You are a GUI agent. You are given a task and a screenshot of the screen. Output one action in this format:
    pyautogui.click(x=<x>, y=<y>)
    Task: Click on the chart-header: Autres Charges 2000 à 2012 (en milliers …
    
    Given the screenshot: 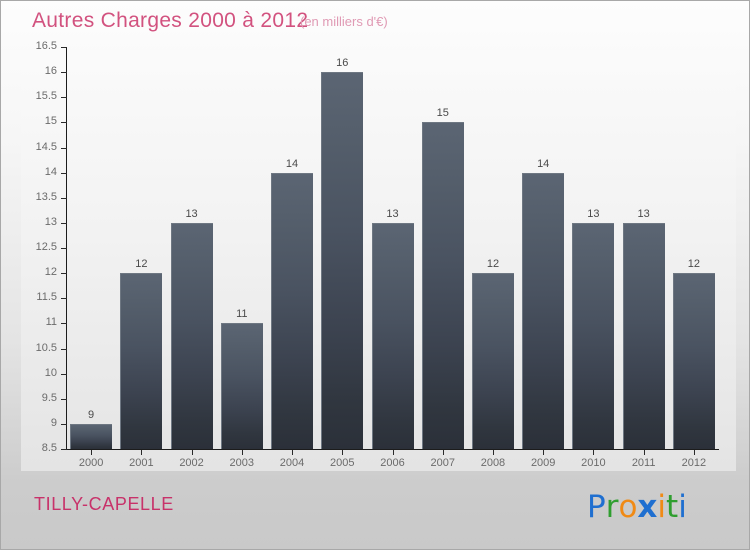 What is the action you would take?
    pyautogui.click(x=375, y=23)
    